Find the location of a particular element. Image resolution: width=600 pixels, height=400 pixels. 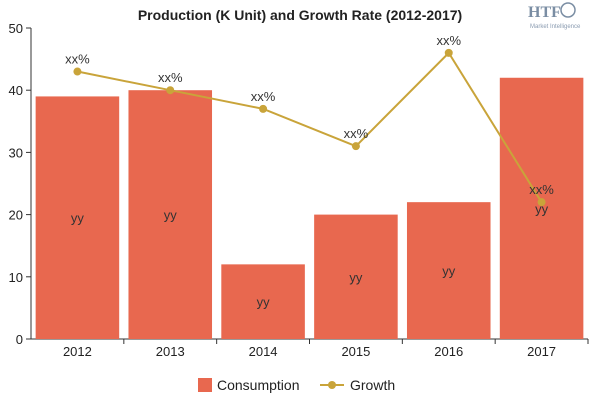

x-tick-label: 2015 is located at coordinates (355, 351).